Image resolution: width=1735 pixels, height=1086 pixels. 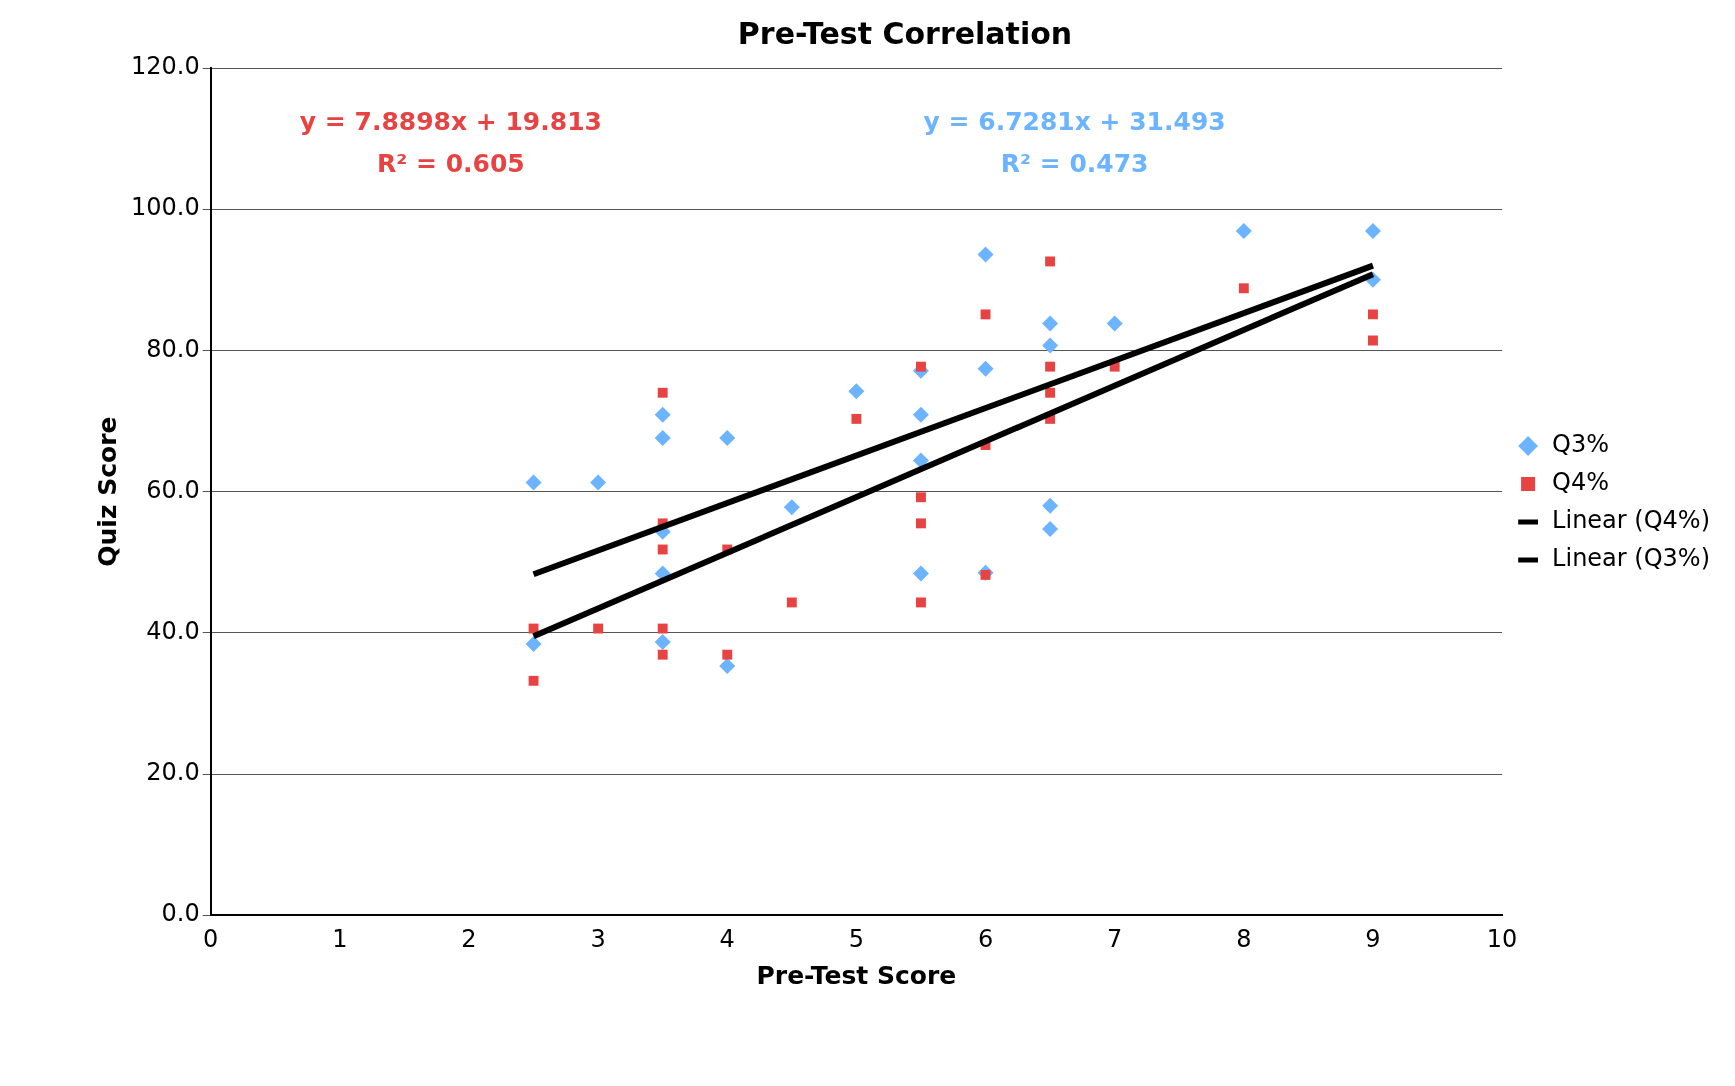 What do you see at coordinates (1581, 444) in the screenshot?
I see `legend-label: Q3%` at bounding box center [1581, 444].